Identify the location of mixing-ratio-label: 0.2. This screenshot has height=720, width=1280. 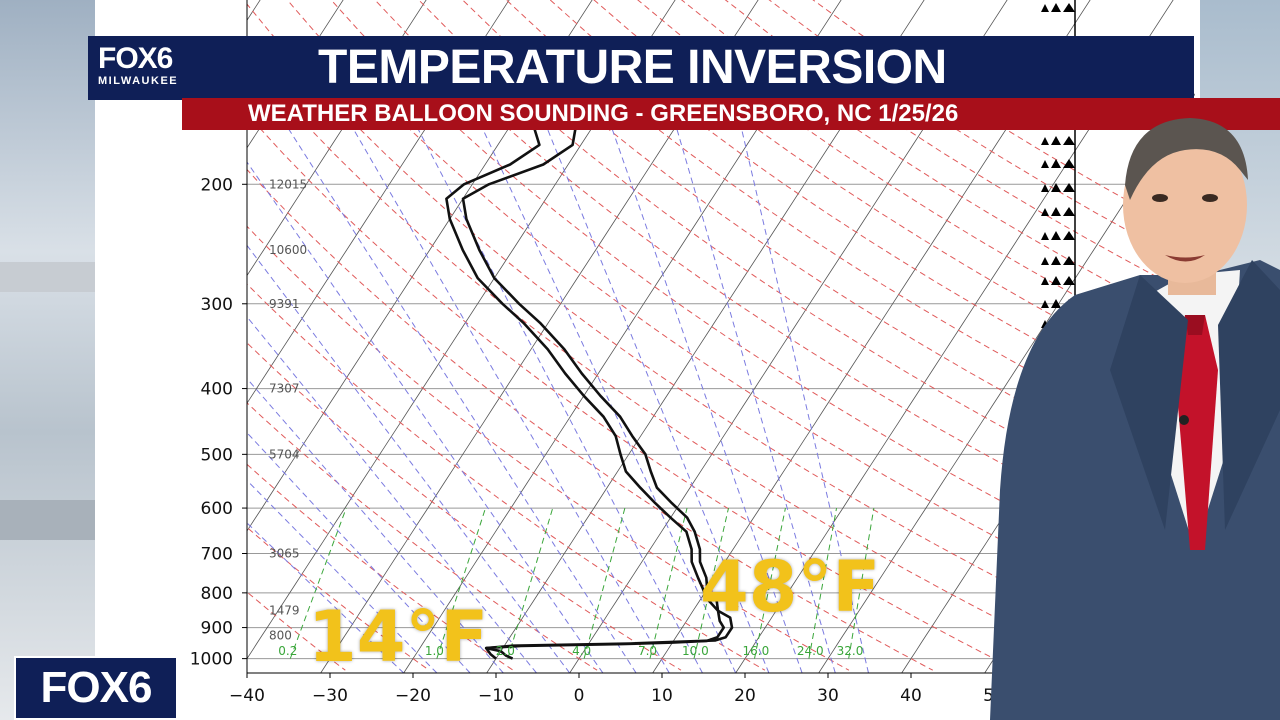
(287, 651).